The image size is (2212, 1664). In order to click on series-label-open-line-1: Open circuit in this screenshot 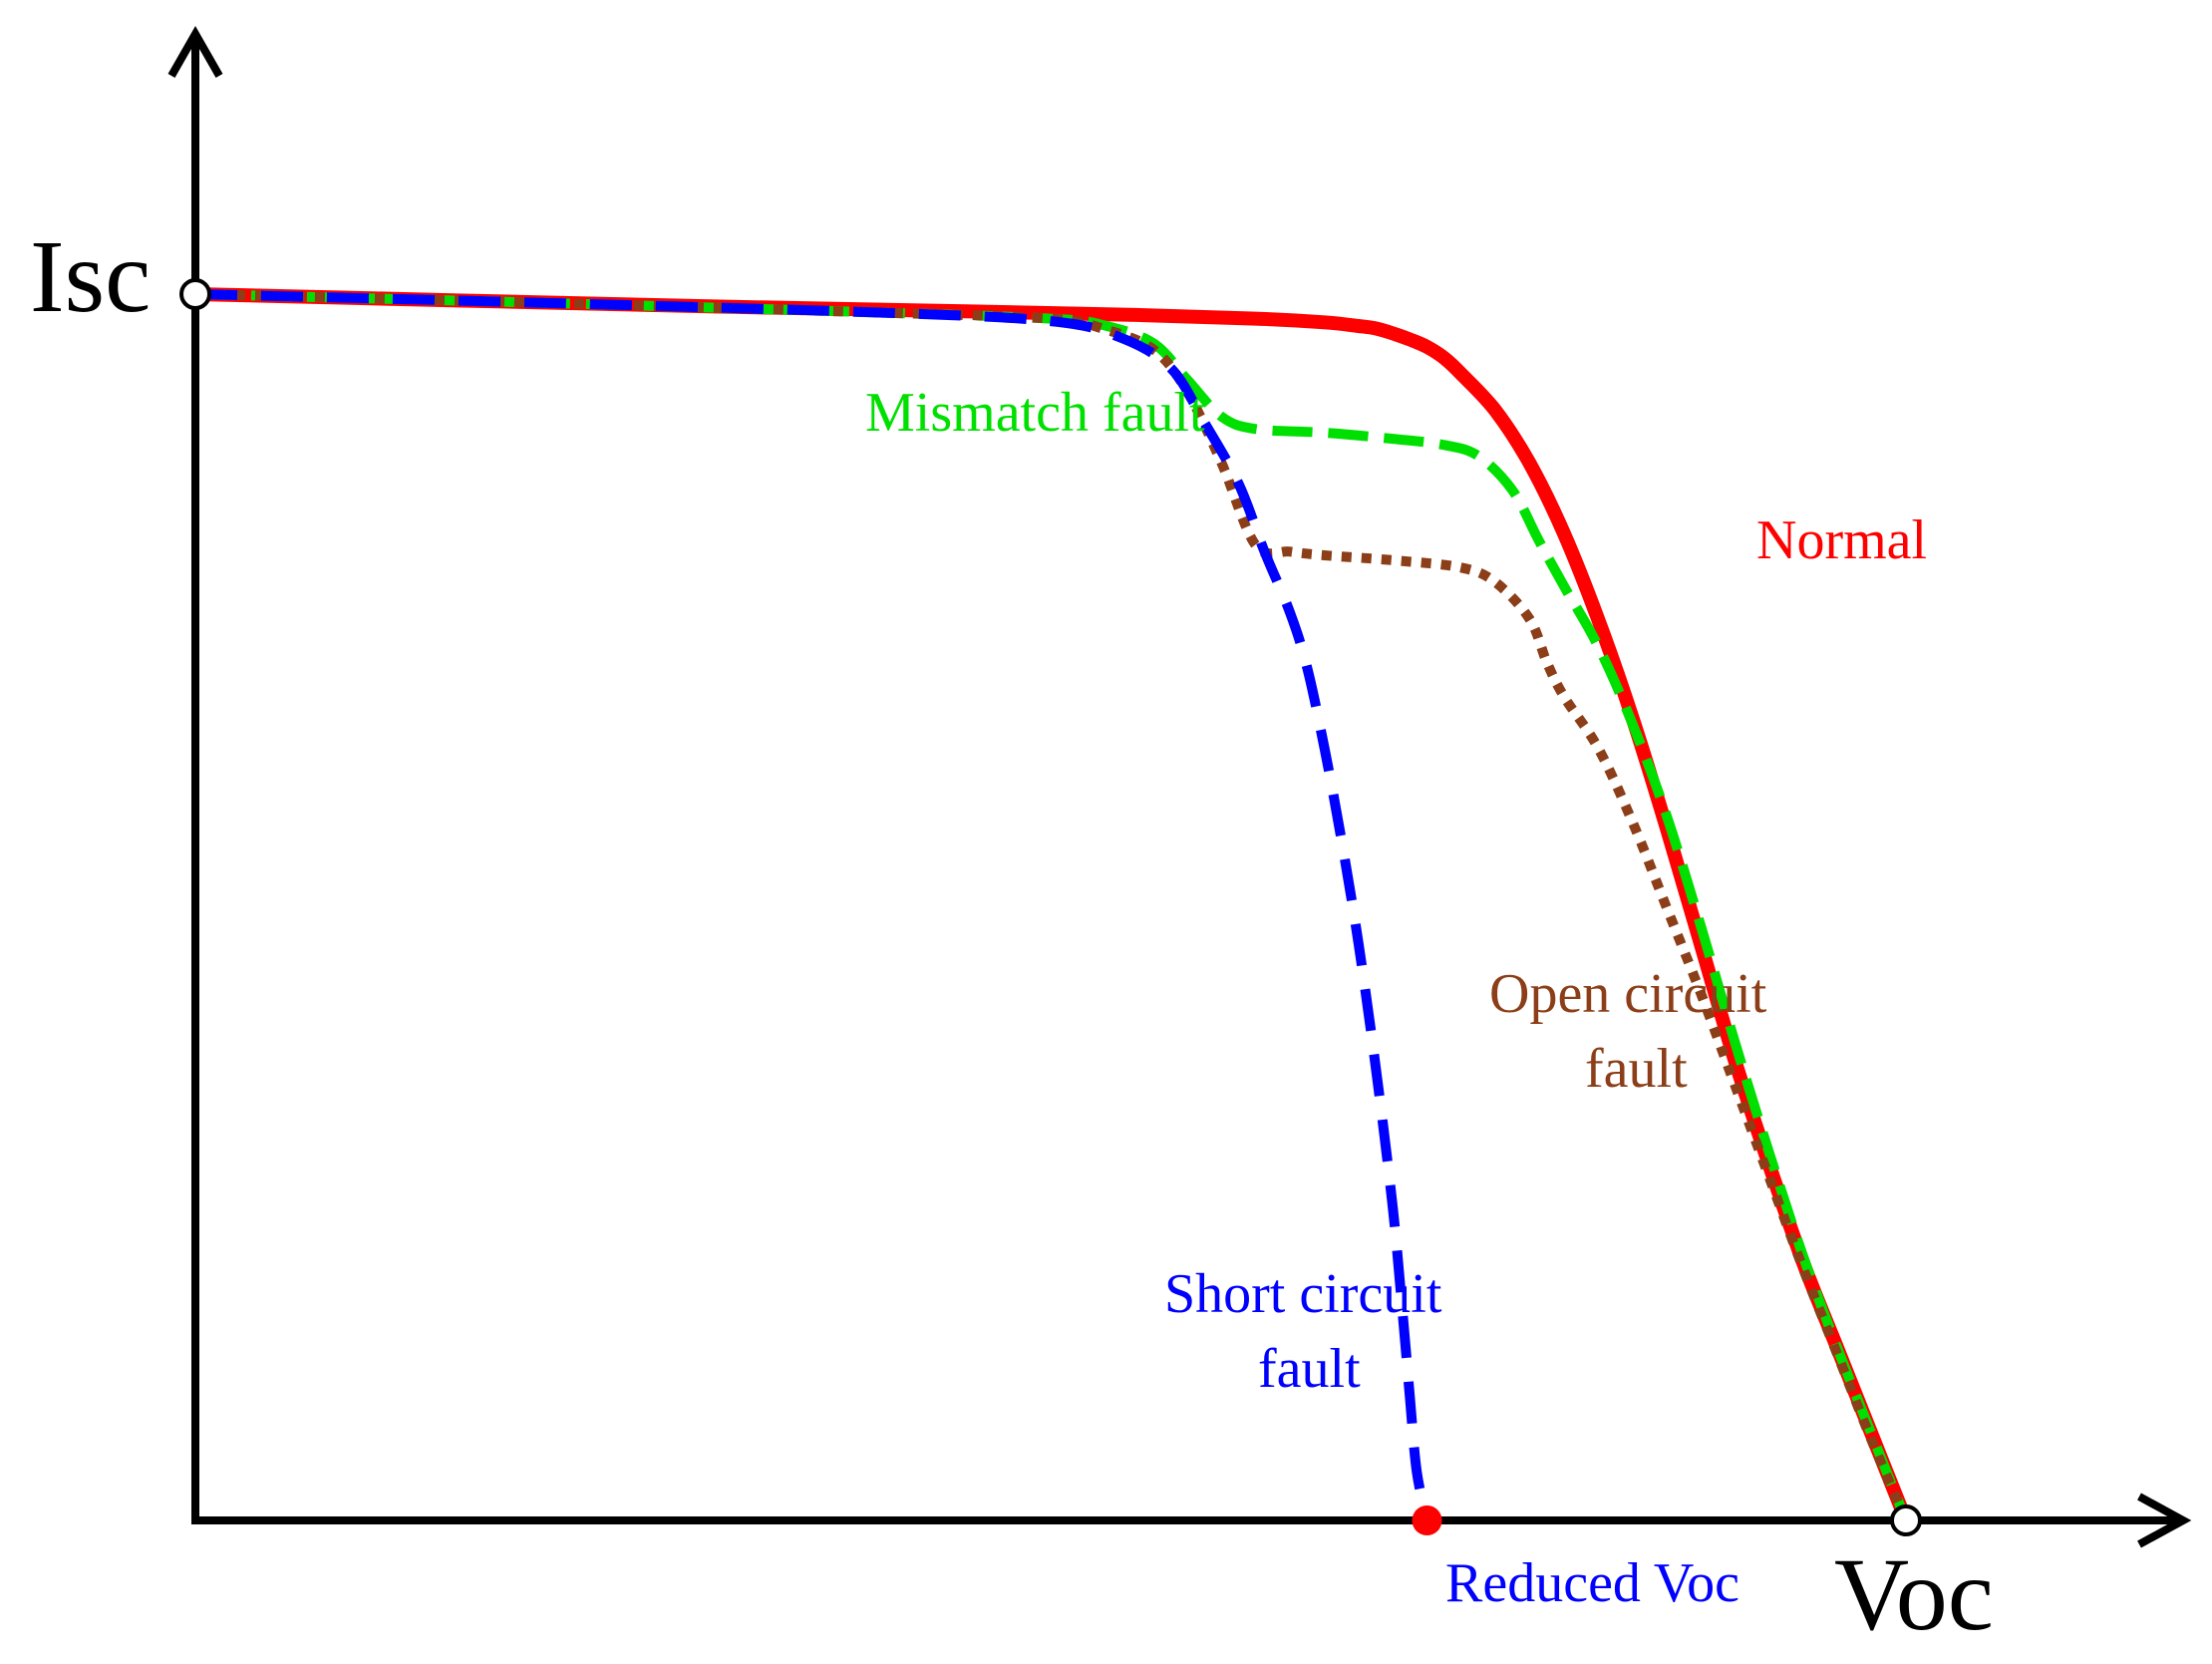, I will do `click(1628, 994)`.